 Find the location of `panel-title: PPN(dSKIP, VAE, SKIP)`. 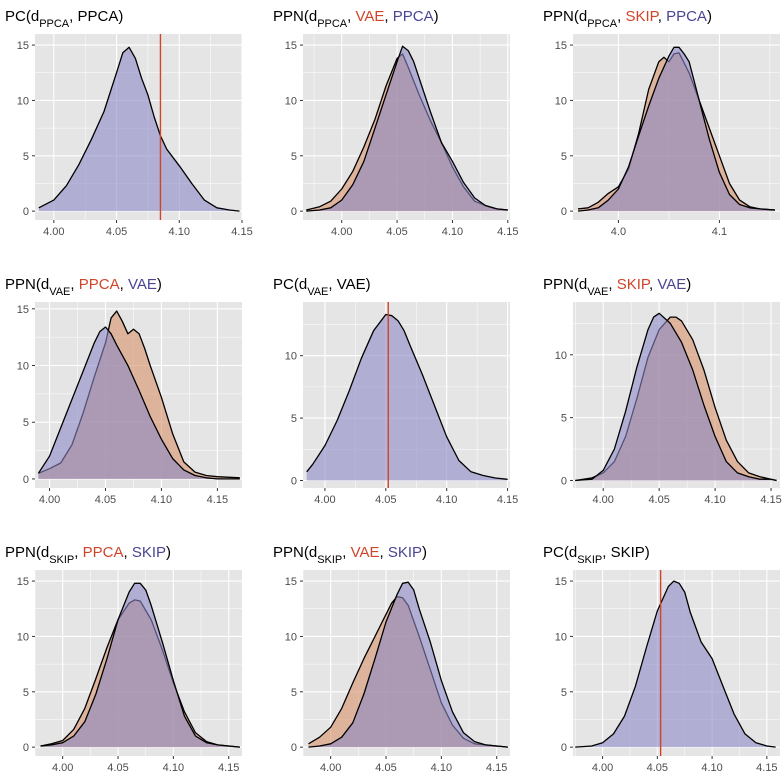

panel-title: PPN(dSKIP, VAE, SKIP) is located at coordinates (350, 555).